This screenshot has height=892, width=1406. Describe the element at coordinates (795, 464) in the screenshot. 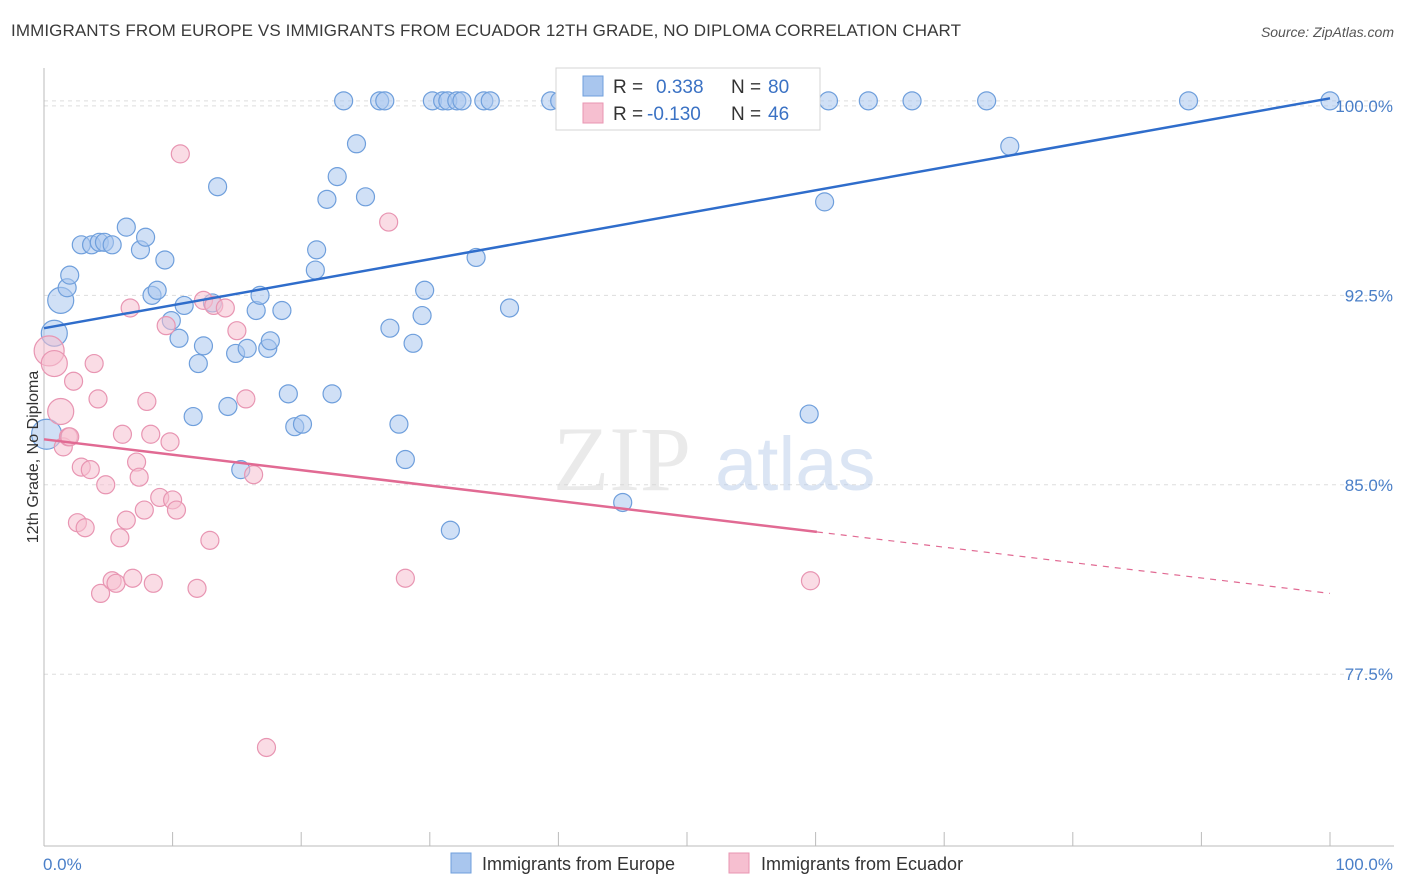

I see `watermark-atlas: atlas` at that location.